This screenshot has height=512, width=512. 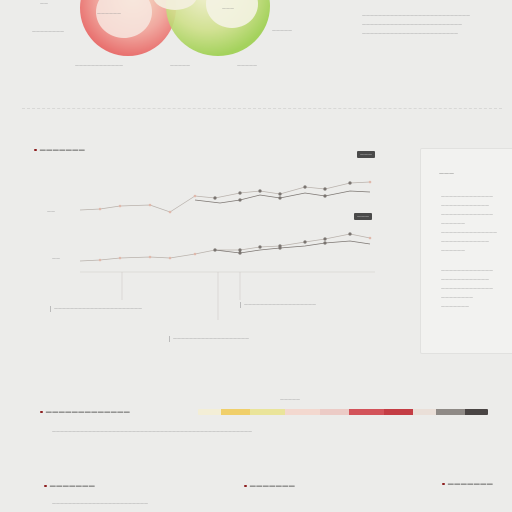 I want to click on venn-side-left: ————————, so click(x=48, y=31).